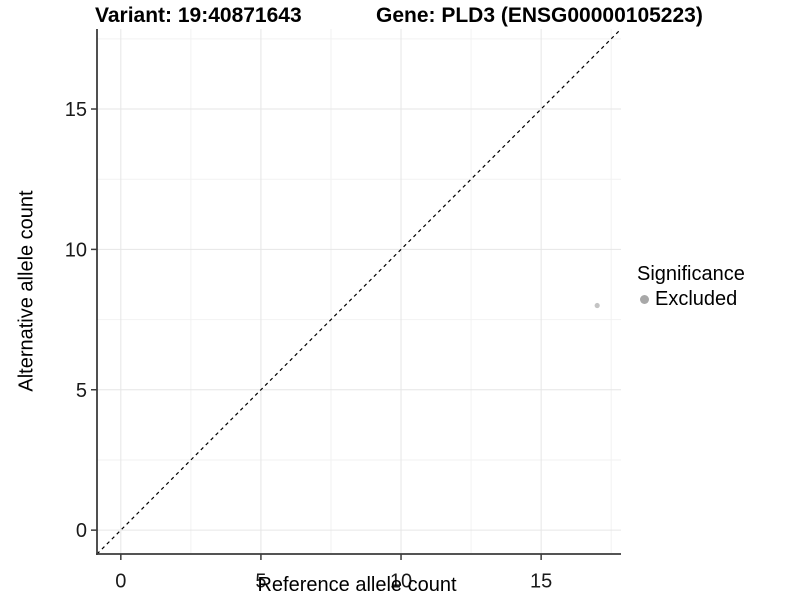 The image size is (800, 600). Describe the element at coordinates (644, 299) in the screenshot. I see `legend-point-icon` at that location.